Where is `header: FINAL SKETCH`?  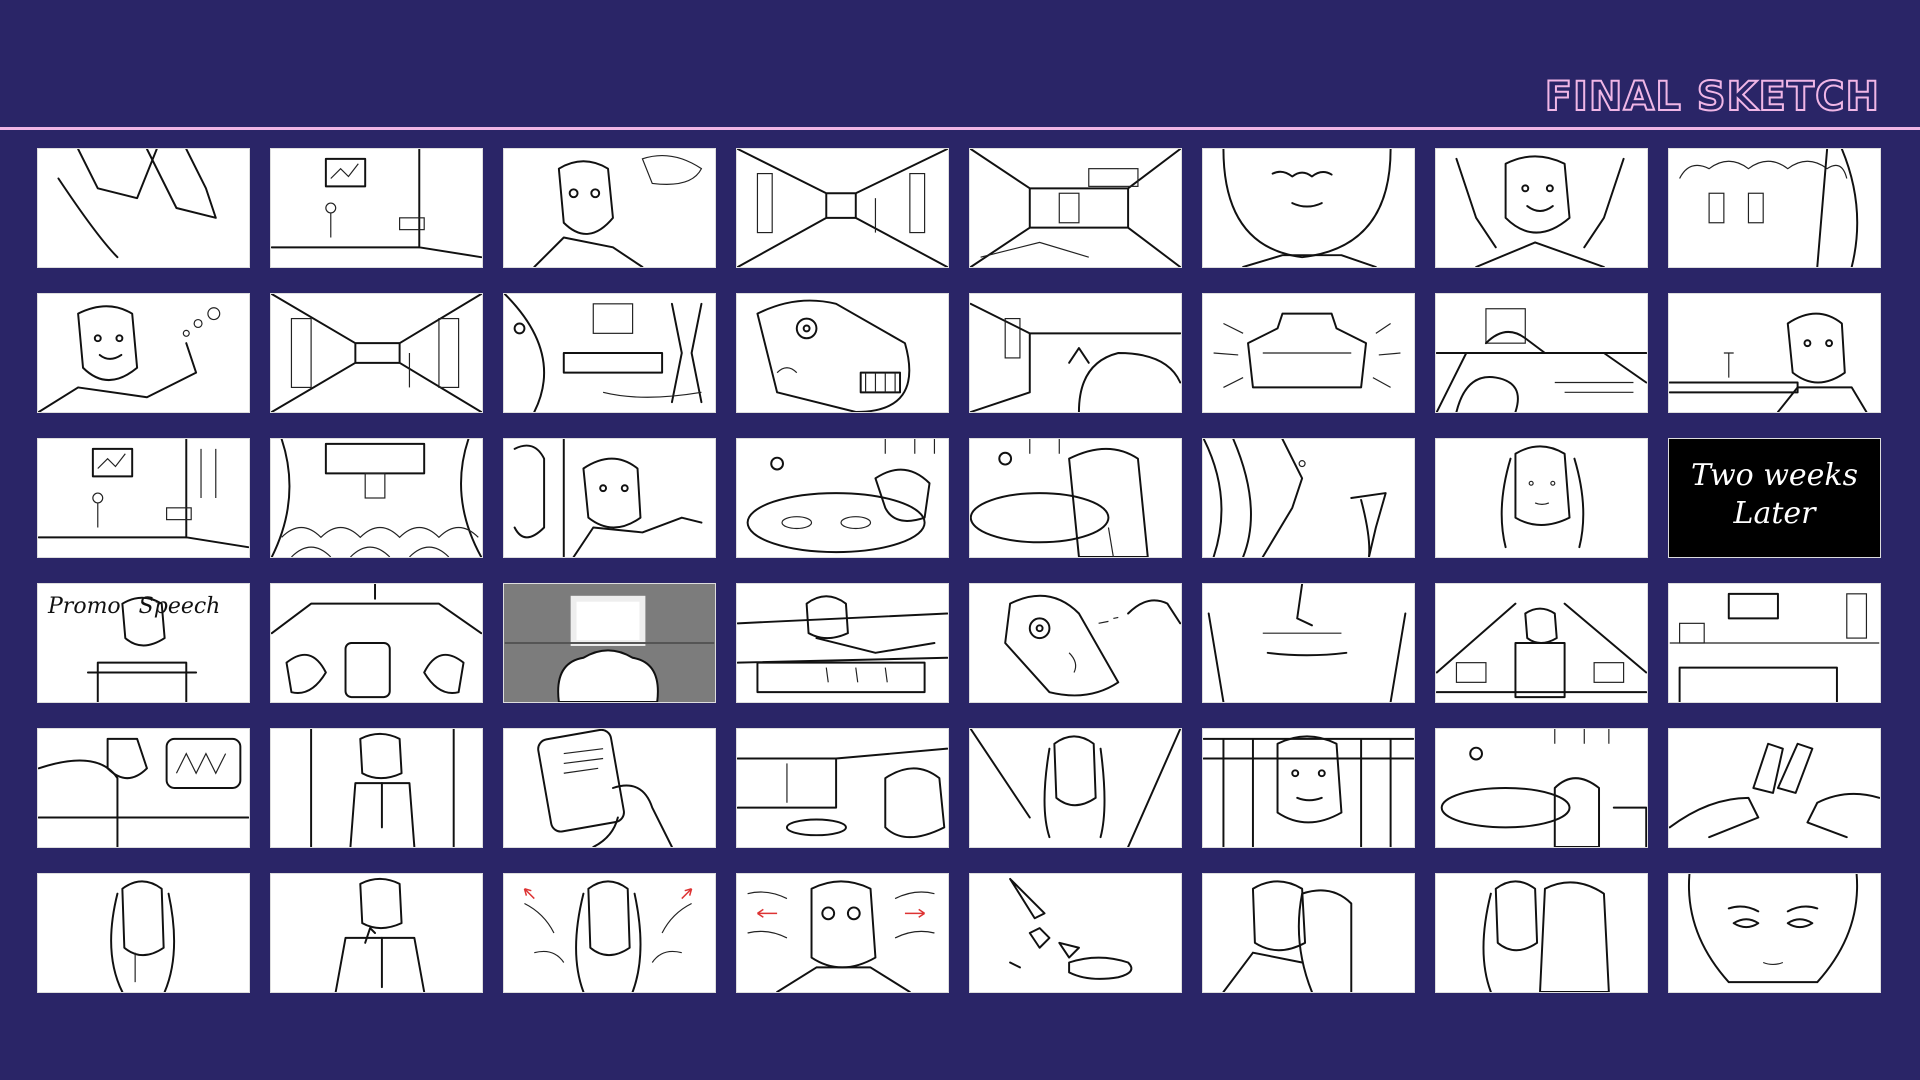 header: FINAL SKETCH is located at coordinates (960, 65).